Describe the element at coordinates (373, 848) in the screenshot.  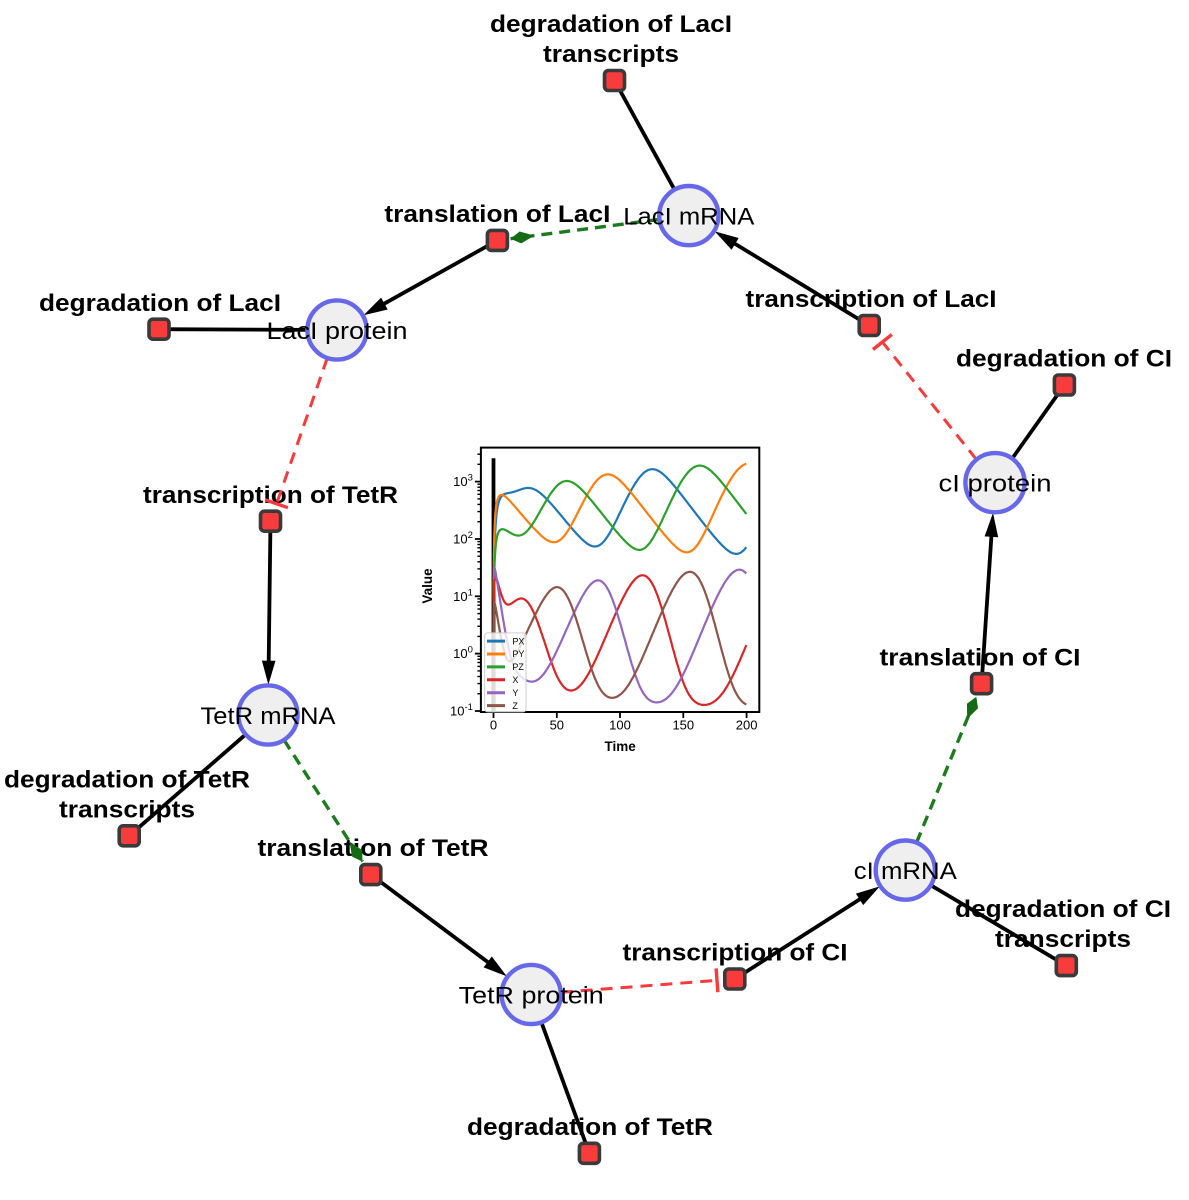
I see `svg-text: translation of TetR` at that location.